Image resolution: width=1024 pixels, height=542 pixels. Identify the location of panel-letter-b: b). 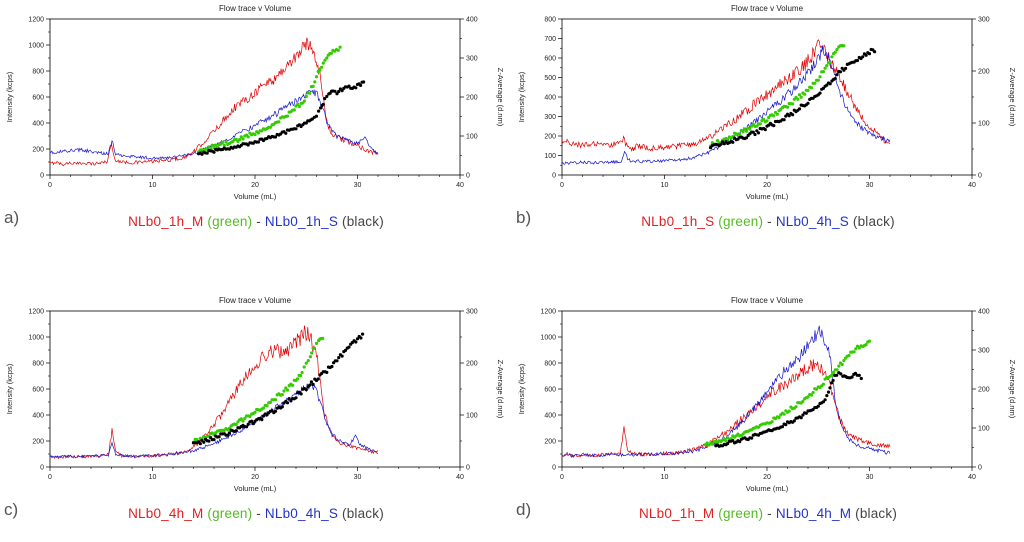
(524, 217).